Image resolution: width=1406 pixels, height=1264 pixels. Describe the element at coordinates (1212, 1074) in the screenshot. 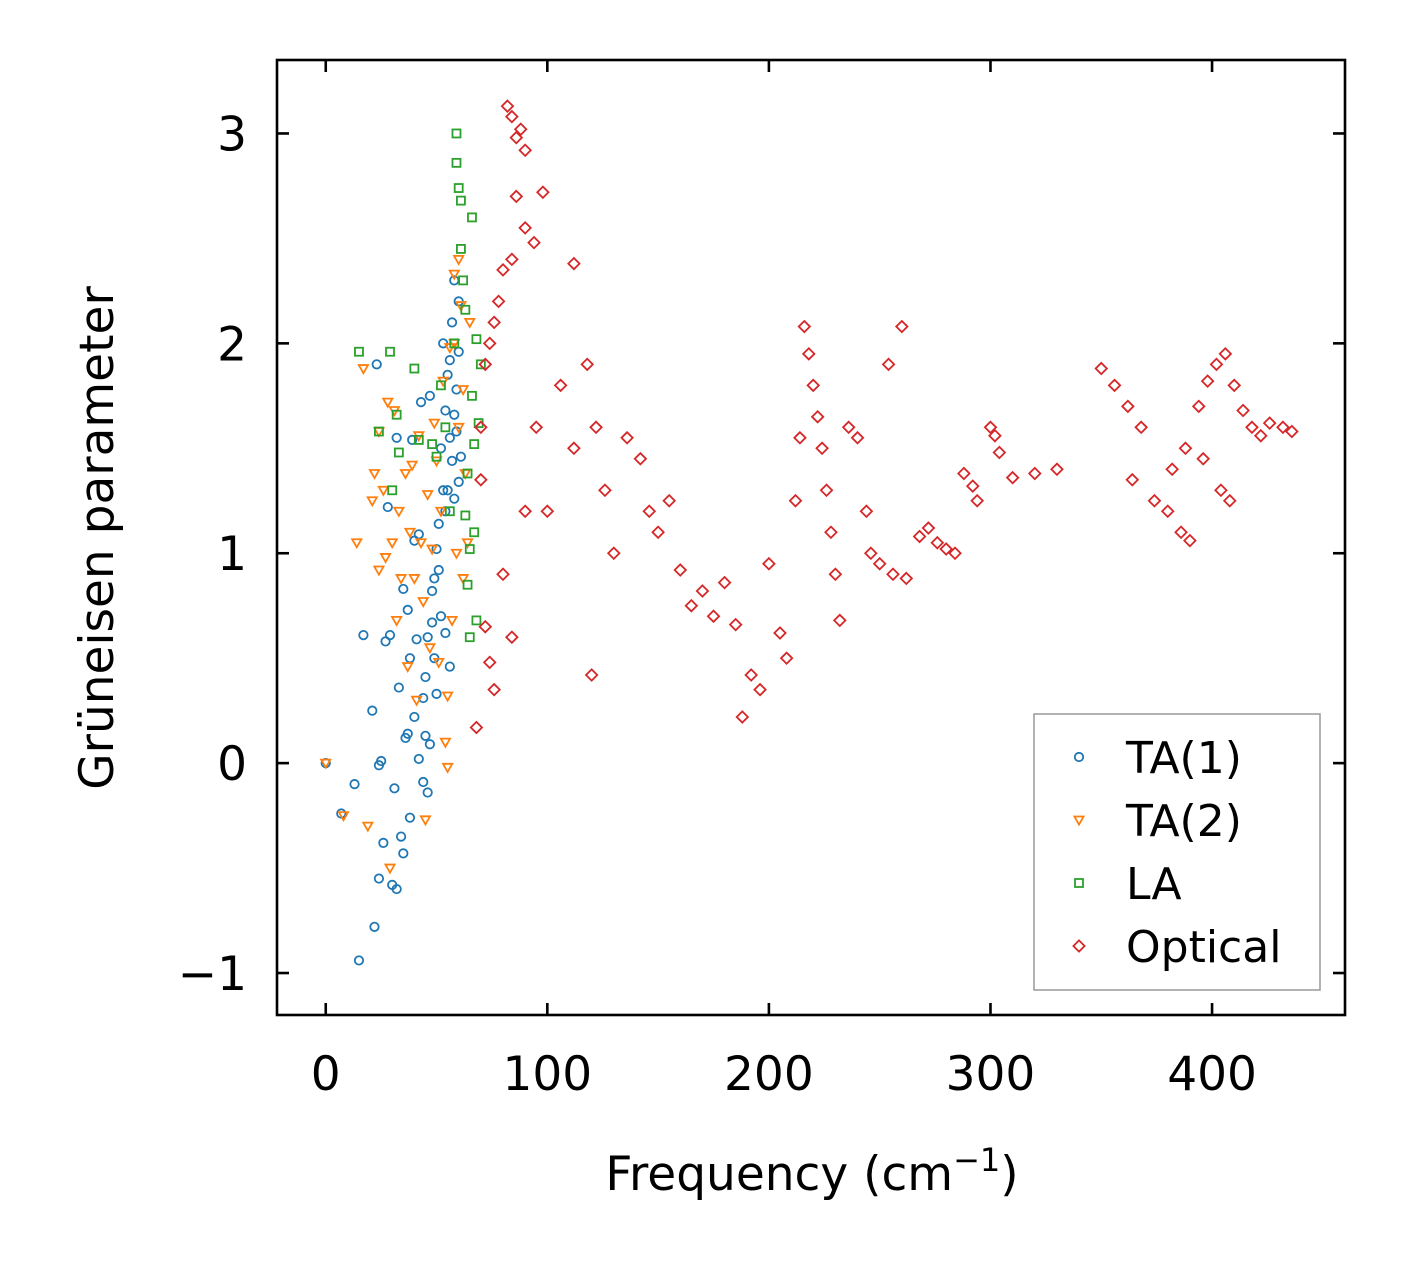

I see `x-tick-label: 400` at that location.